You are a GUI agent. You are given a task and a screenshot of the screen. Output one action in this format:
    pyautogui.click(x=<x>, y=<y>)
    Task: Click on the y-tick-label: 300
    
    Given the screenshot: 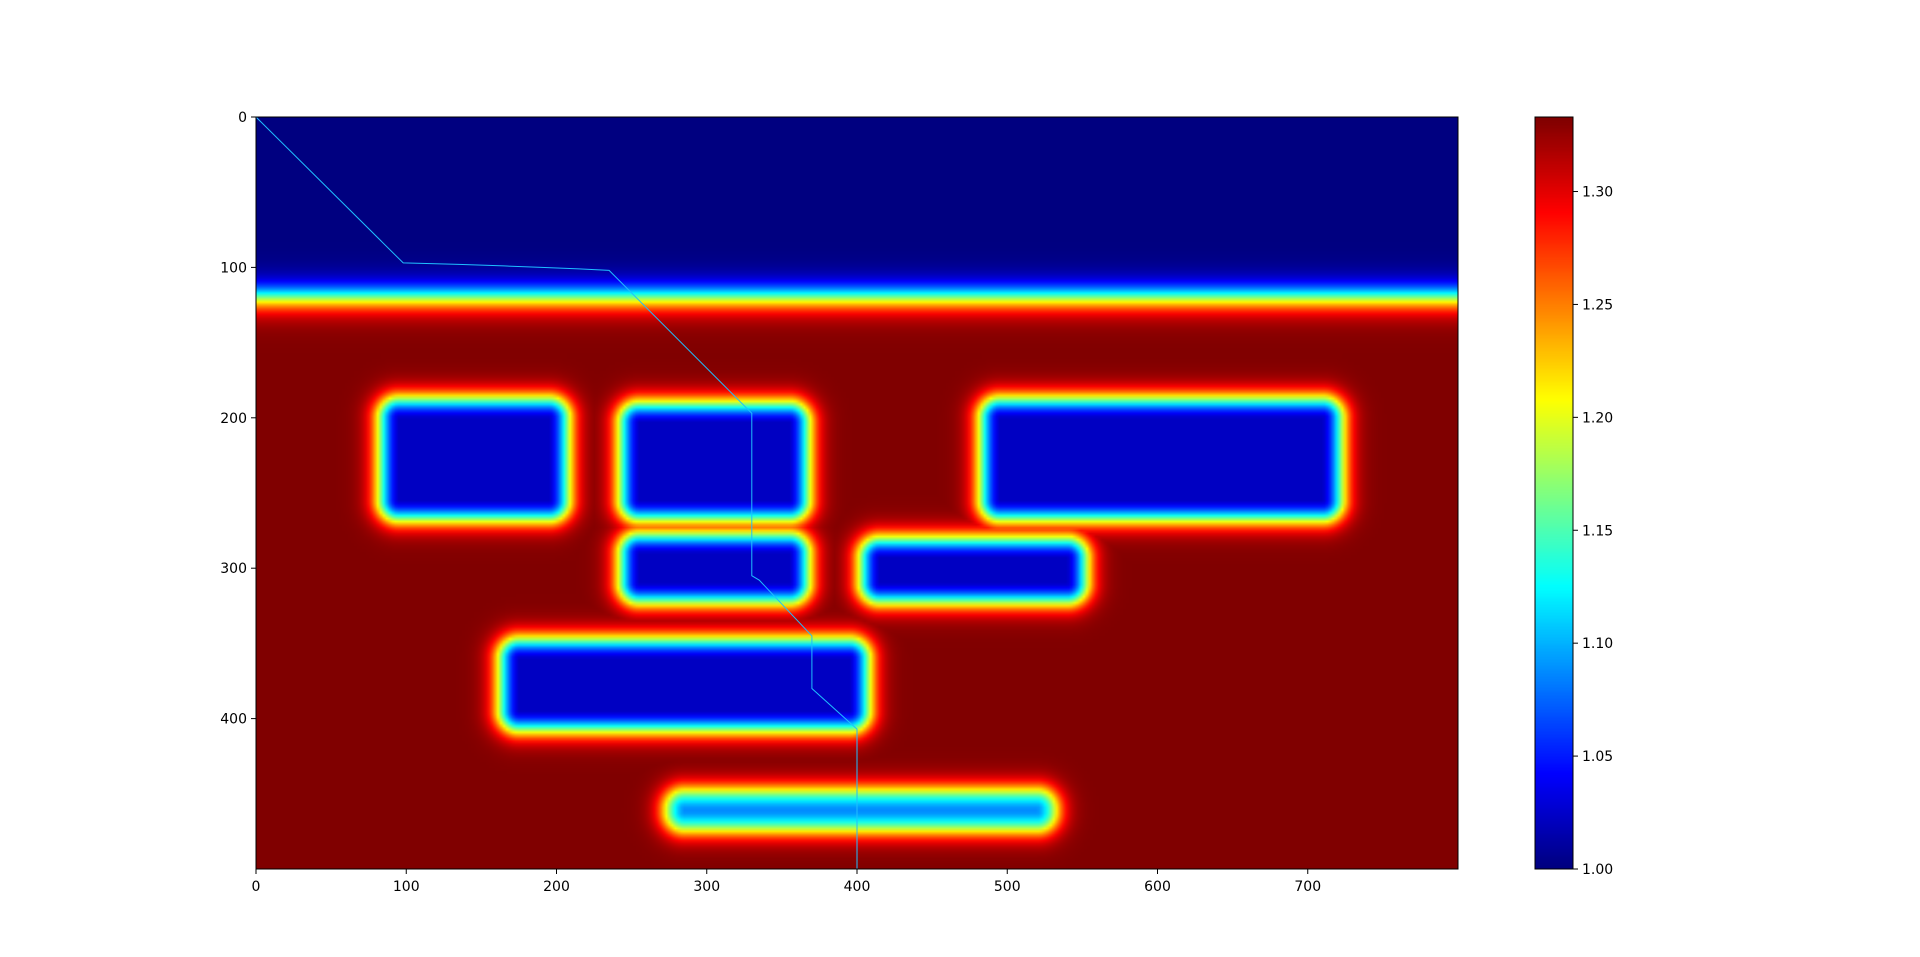 What is the action you would take?
    pyautogui.click(x=233, y=569)
    